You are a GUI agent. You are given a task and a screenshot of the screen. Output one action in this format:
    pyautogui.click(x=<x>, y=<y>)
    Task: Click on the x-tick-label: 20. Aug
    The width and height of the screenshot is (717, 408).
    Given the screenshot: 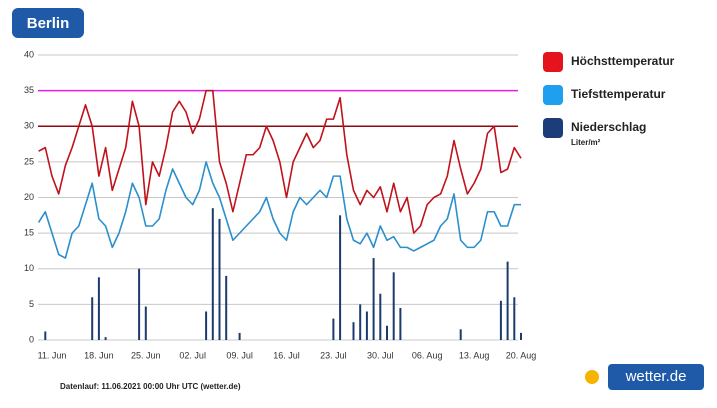 What is the action you would take?
    pyautogui.click(x=521, y=355)
    